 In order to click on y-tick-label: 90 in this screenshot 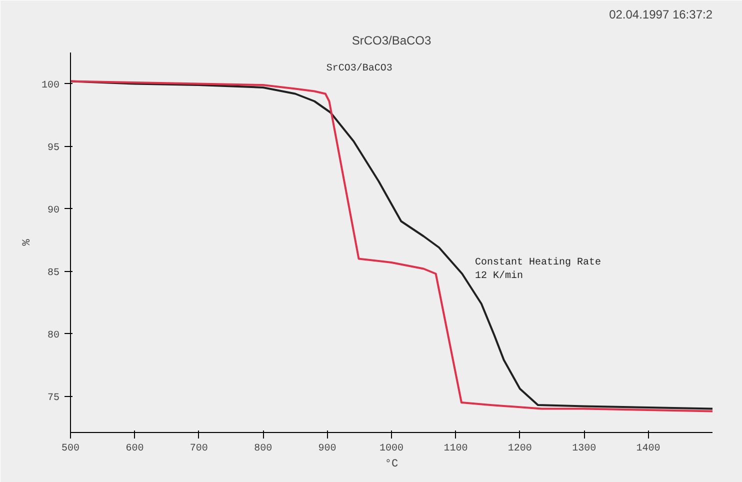, I will do `click(54, 210)`.